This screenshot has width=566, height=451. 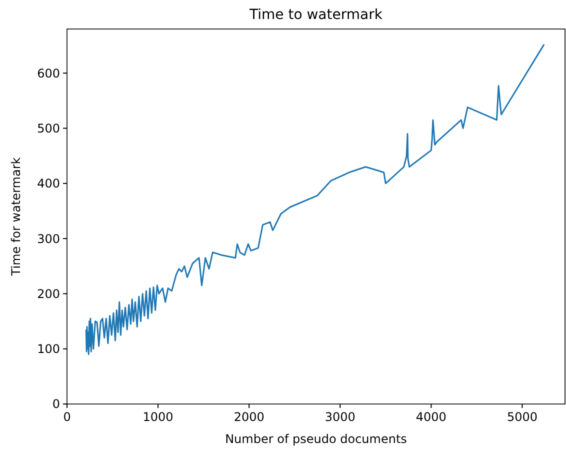 What do you see at coordinates (249, 417) in the screenshot?
I see `x-tick-label: 2000` at bounding box center [249, 417].